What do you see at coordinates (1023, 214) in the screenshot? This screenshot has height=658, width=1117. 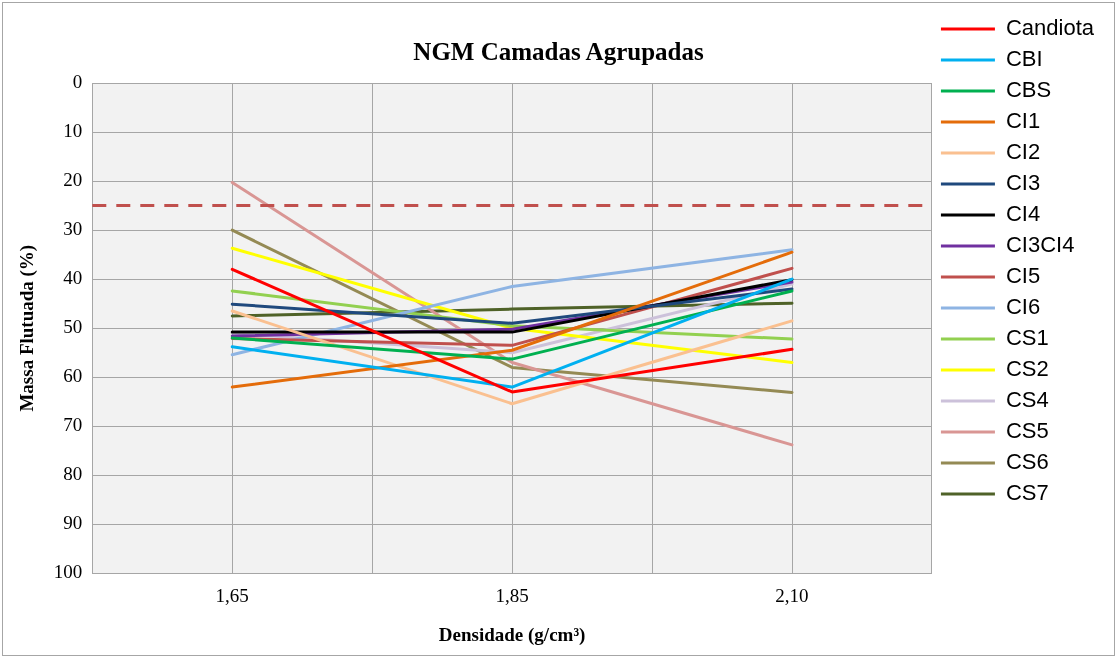 I see `legend-label: CI4` at bounding box center [1023, 214].